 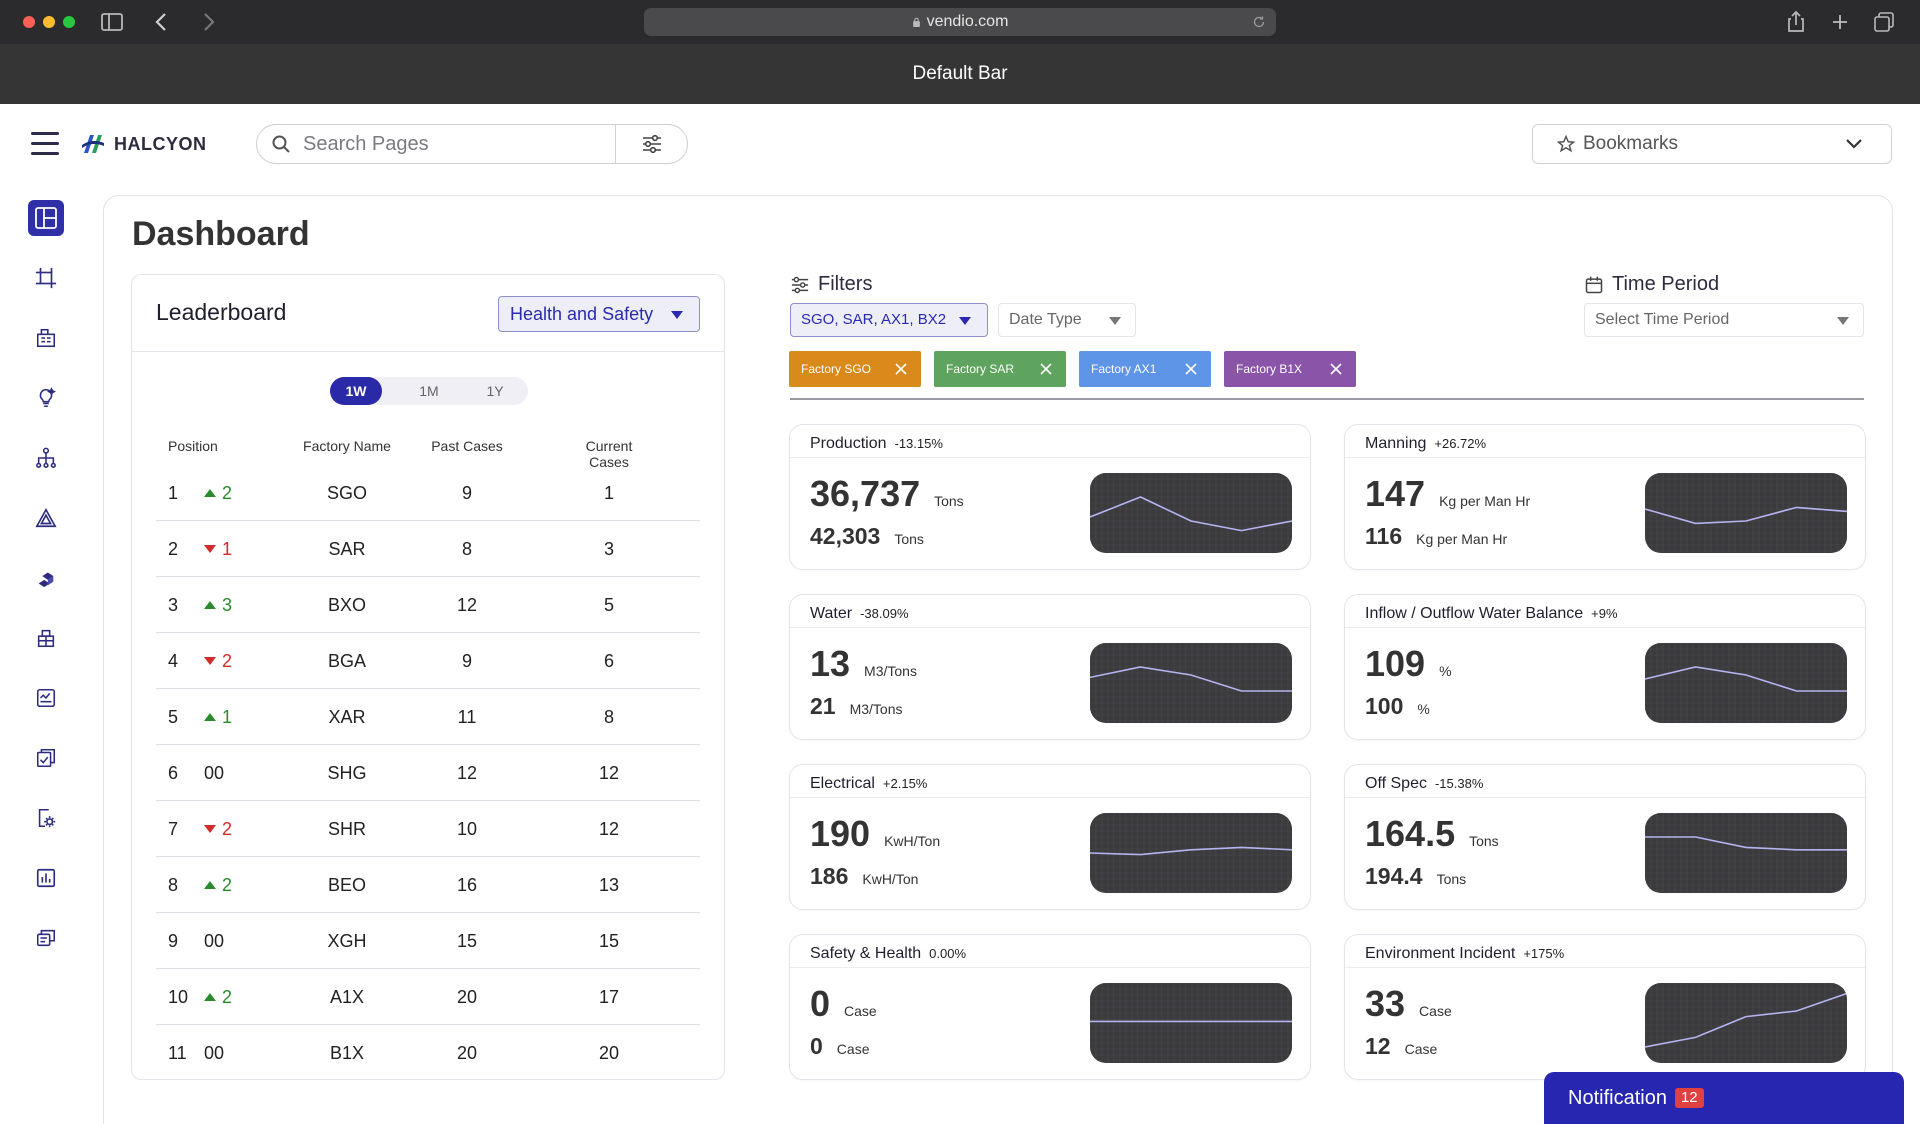 I want to click on sidebar-item-hierarchy, so click(x=46, y=458).